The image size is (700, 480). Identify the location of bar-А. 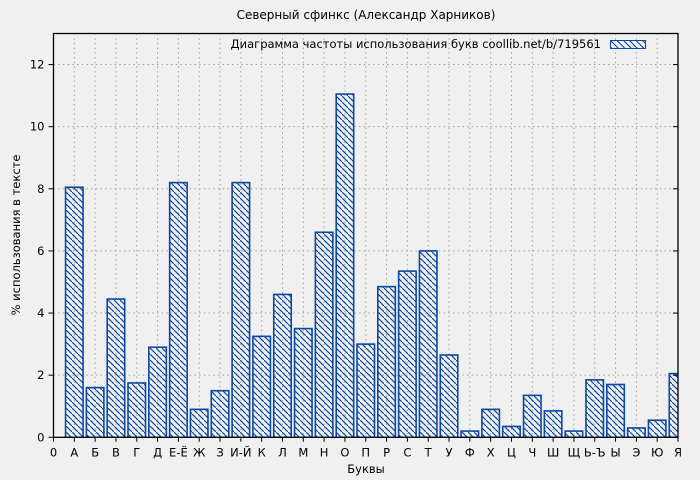
(74, 312).